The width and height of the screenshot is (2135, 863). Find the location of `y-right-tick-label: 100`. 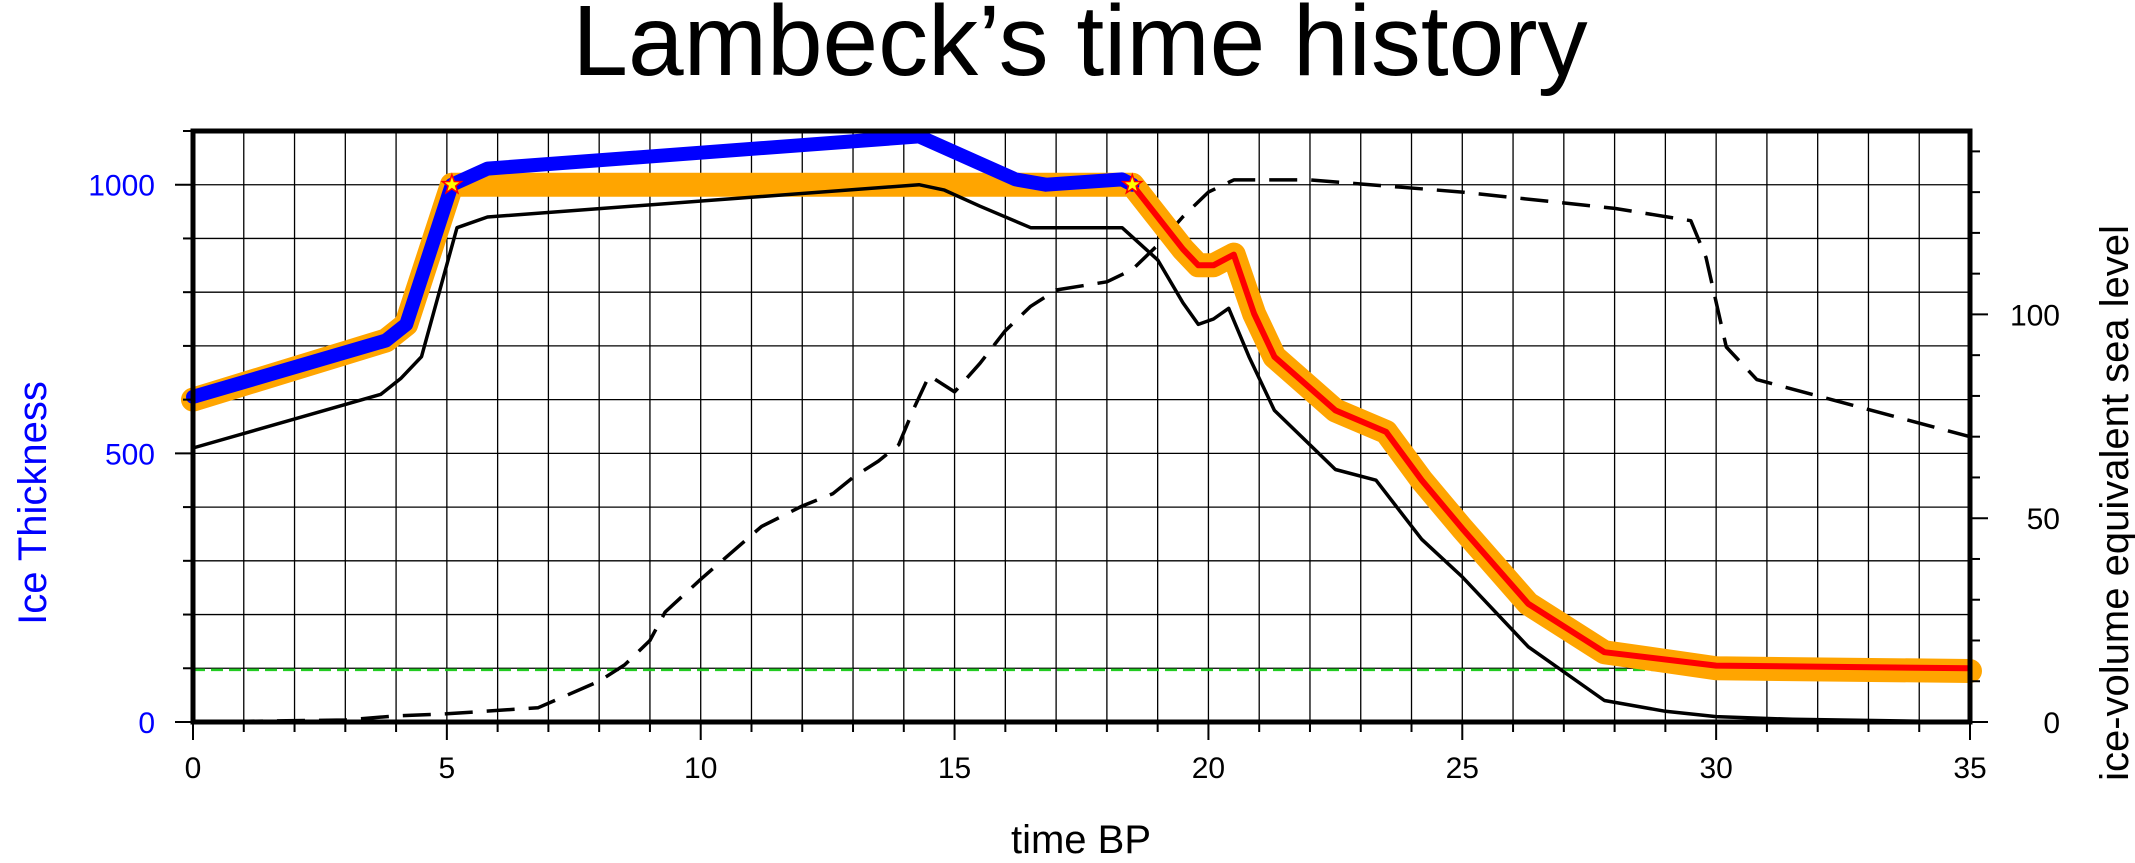

y-right-tick-label: 100 is located at coordinates (2035, 315).